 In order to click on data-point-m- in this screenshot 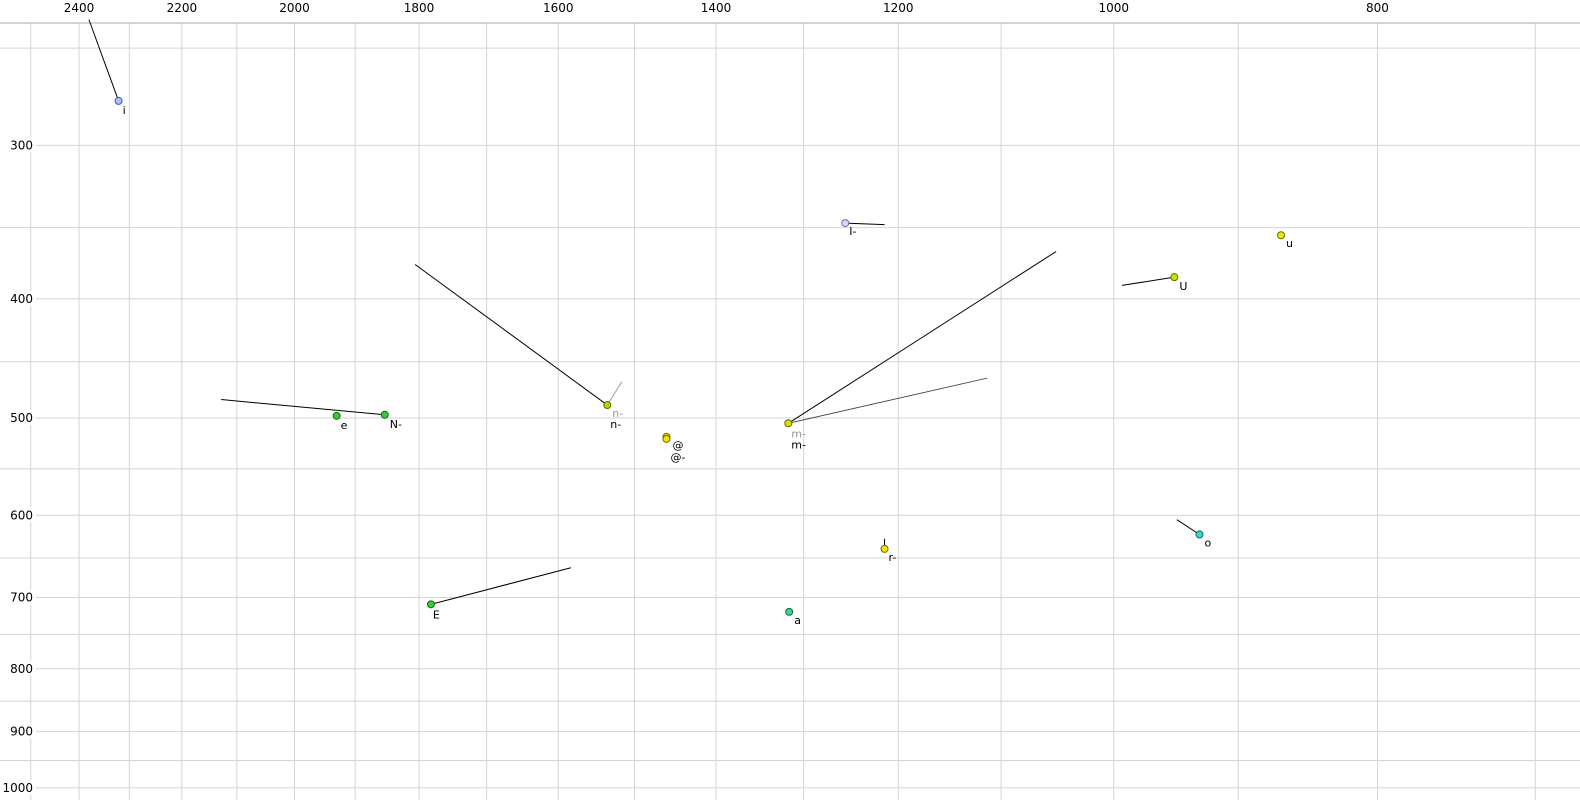, I will do `click(788, 423)`.